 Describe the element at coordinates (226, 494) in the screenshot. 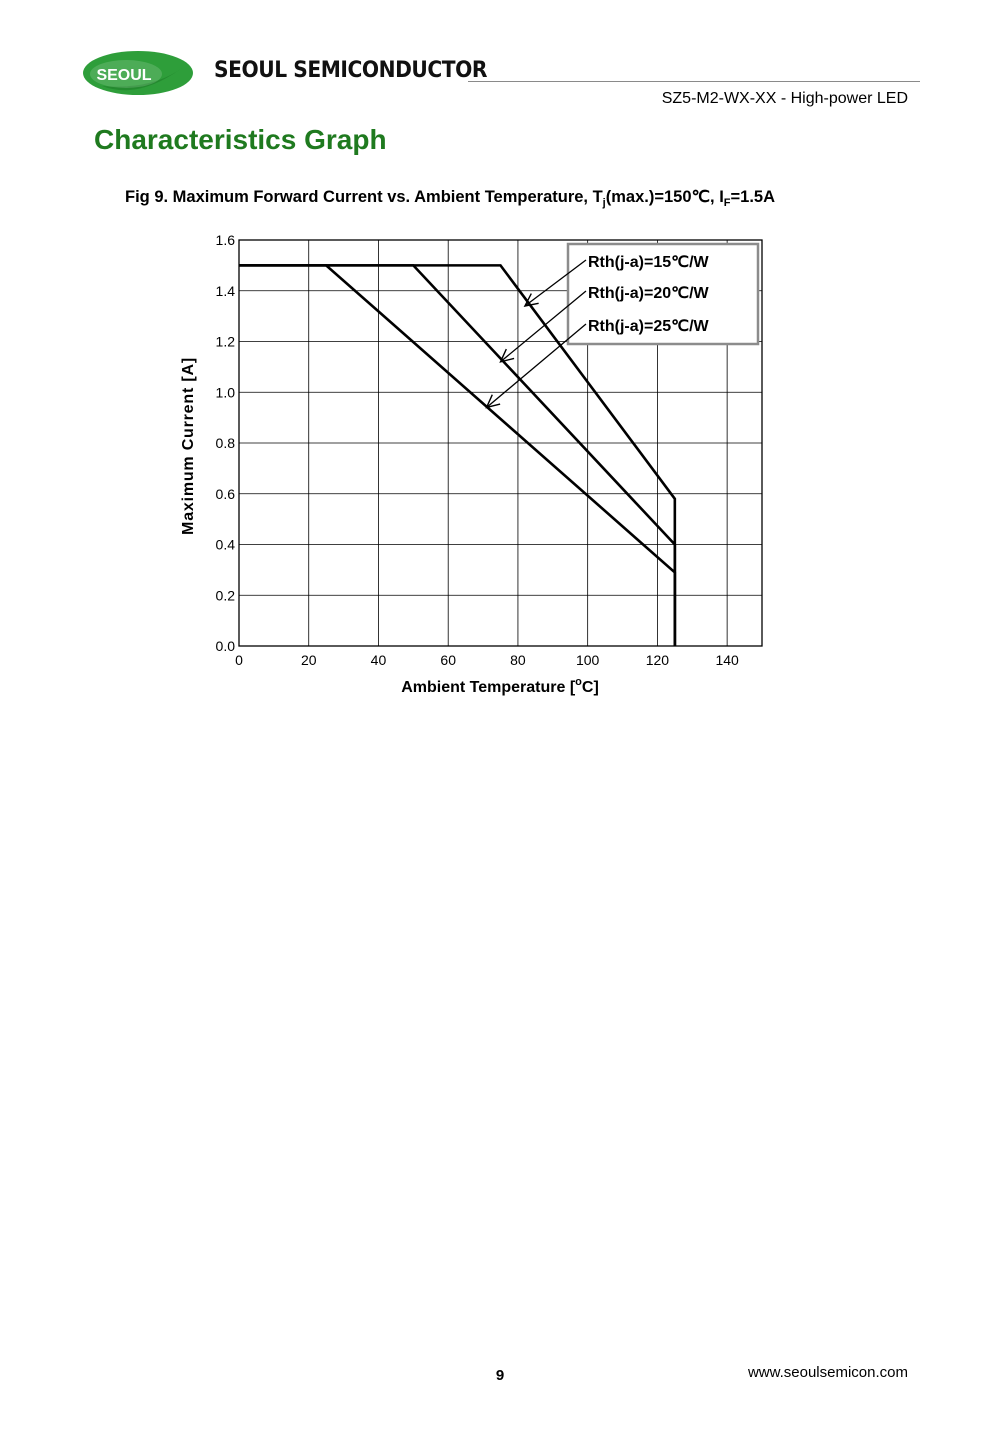

I see `y-tick-label: 0.6` at that location.